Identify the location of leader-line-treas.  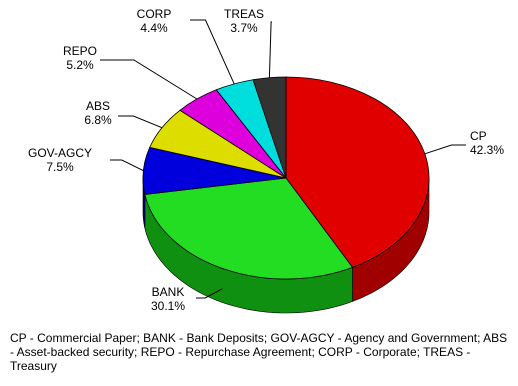
(270, 49).